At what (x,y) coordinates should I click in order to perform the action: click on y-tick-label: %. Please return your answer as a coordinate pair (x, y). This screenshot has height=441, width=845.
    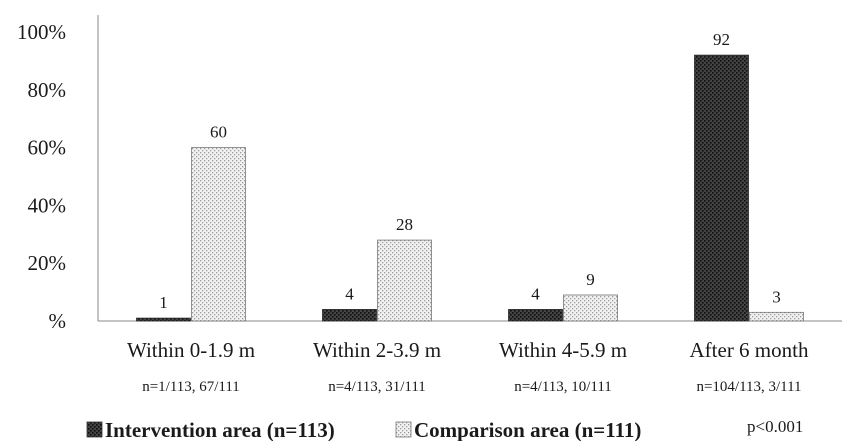
    Looking at the image, I should click on (58, 321).